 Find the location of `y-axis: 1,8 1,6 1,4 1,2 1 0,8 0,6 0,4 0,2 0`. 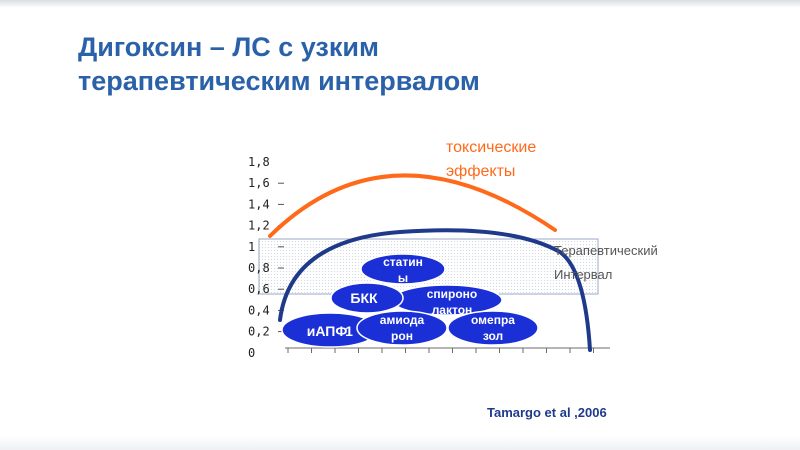

y-axis: 1,8 1,6 1,4 1,2 1 0,8 0,6 0,4 0,2 0 is located at coordinates (266, 257).